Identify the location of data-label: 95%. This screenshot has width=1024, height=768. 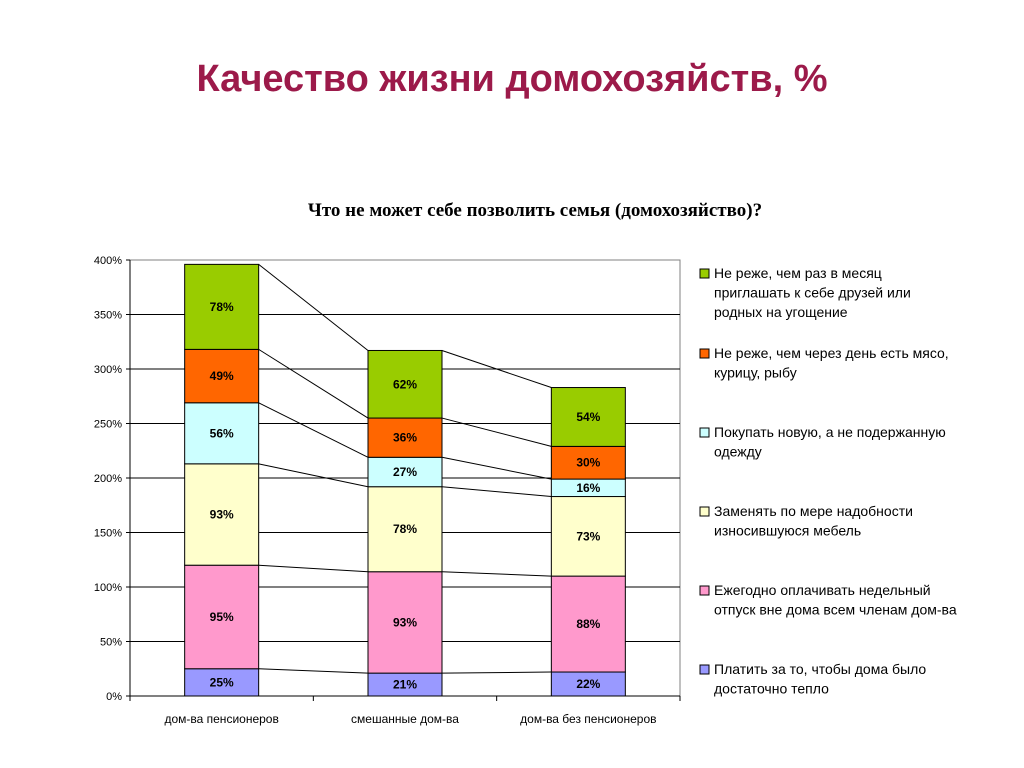
(222, 617).